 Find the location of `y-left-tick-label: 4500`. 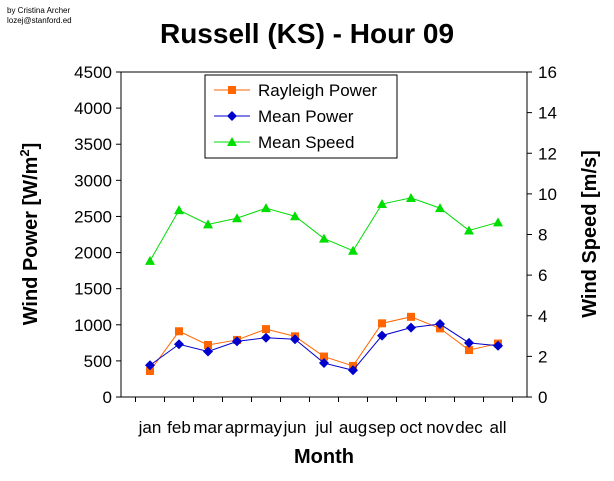

y-left-tick-label: 4500 is located at coordinates (93, 72).